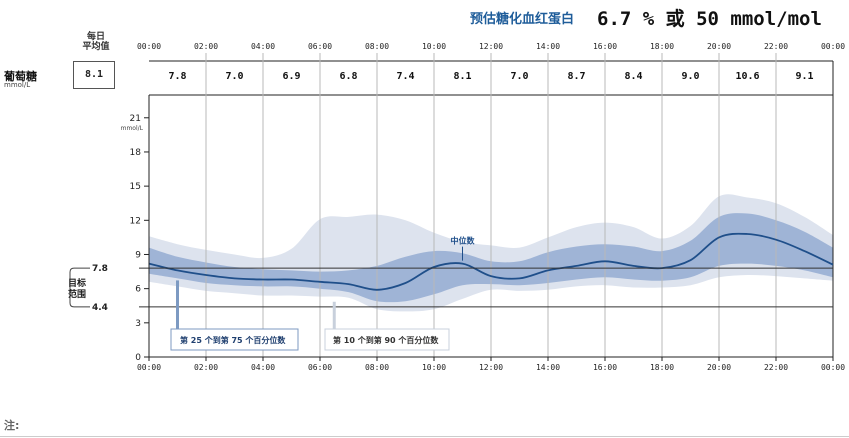 Image resolution: width=849 pixels, height=438 pixels. I want to click on ea1c-label: 预估糖化血红蛋白, so click(522, 19).